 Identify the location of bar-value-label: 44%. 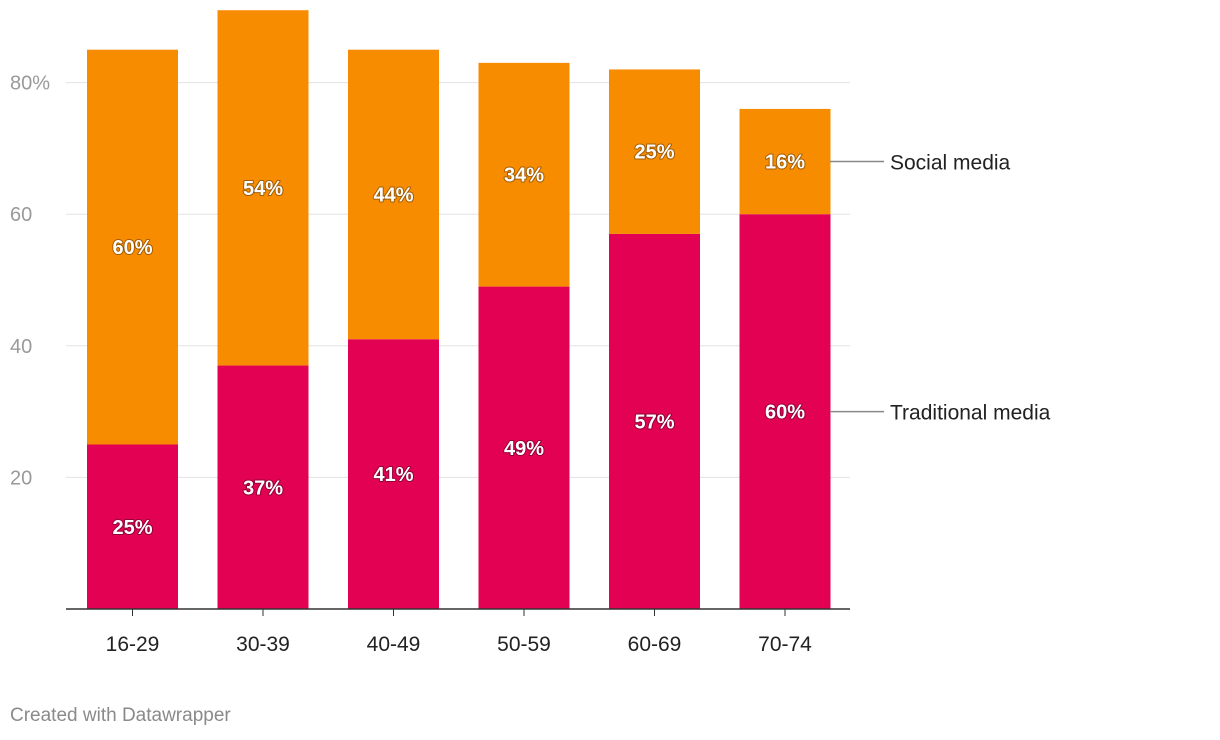
(393, 195).